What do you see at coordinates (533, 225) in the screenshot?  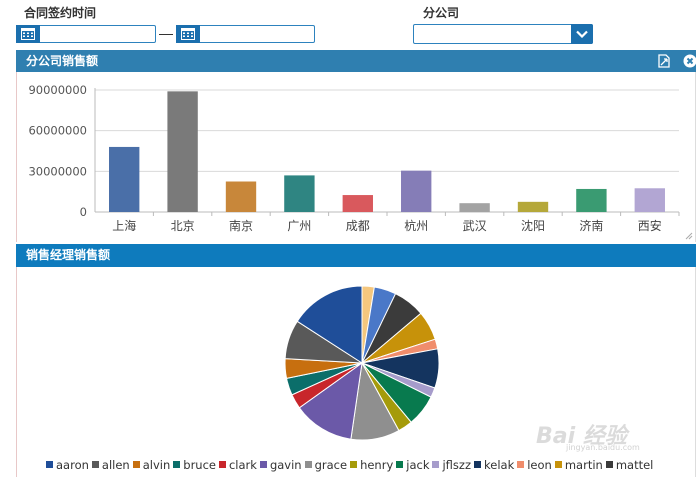 I see `x-tick-label: 沈阳` at bounding box center [533, 225].